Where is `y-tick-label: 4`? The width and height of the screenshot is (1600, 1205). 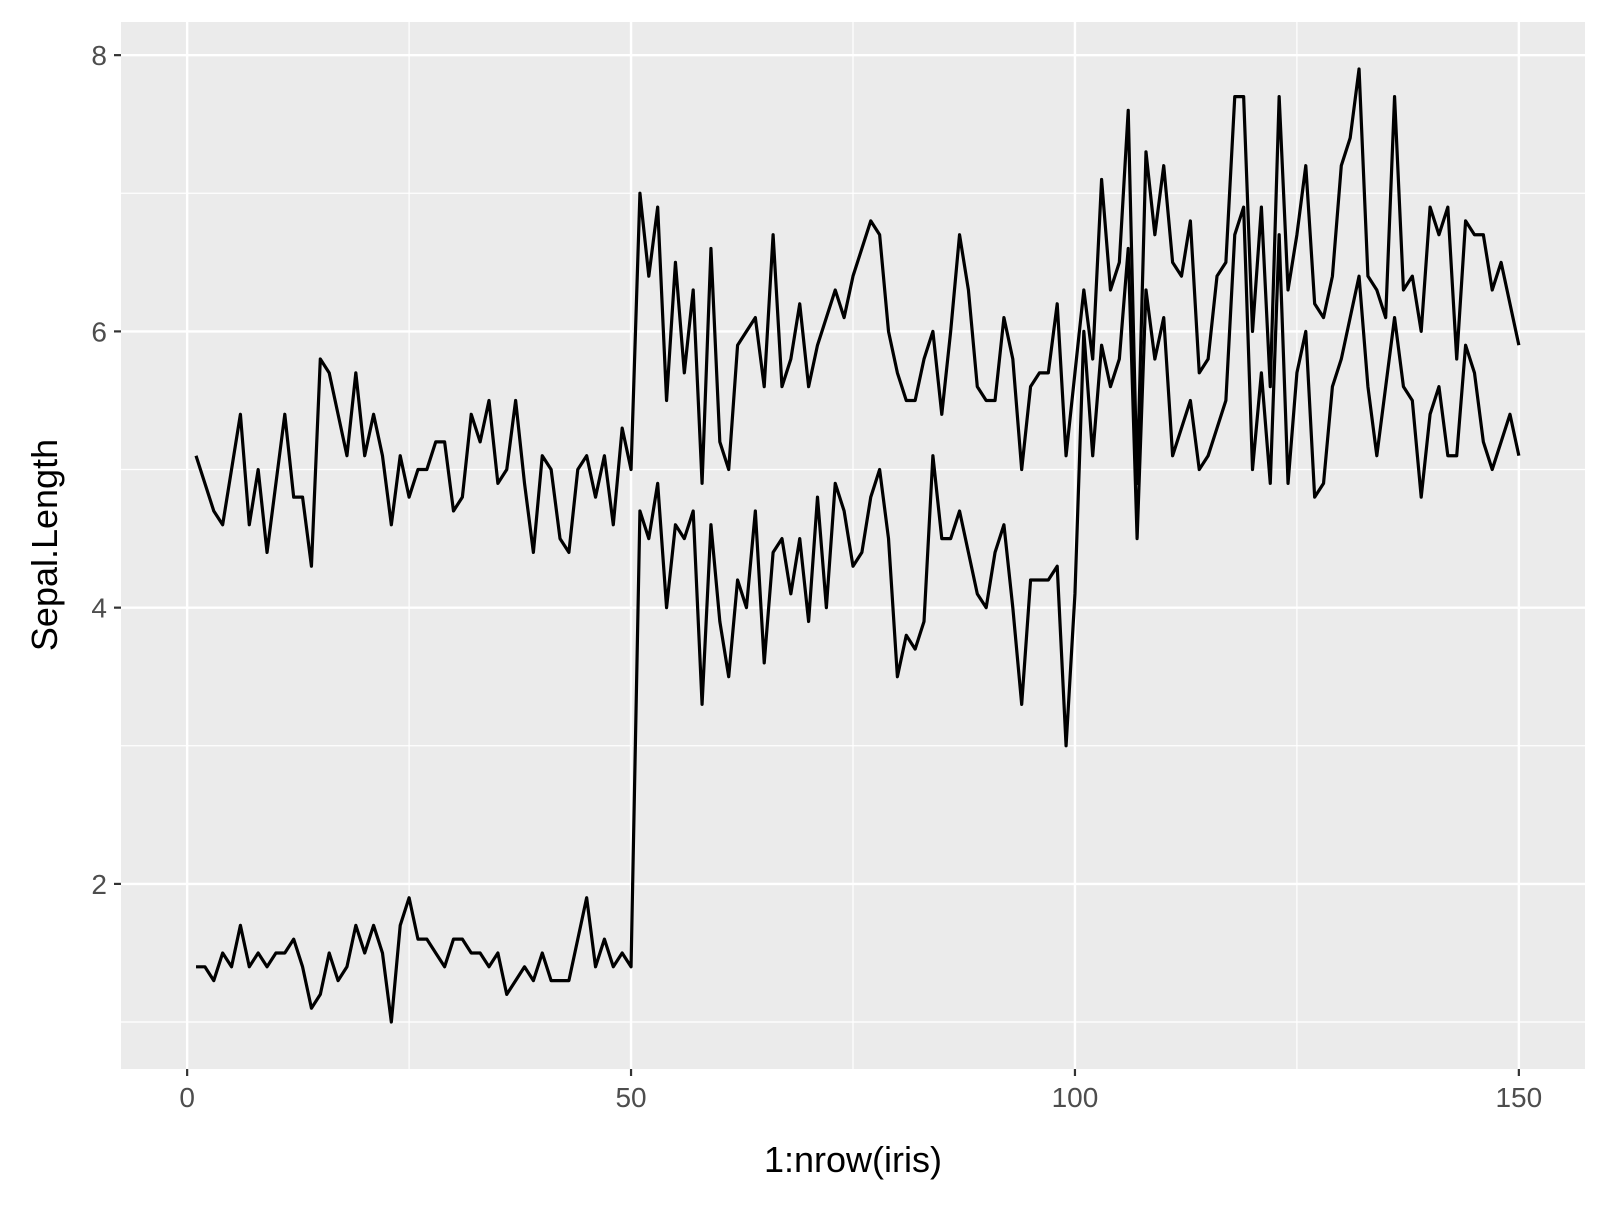
y-tick-label: 4 is located at coordinates (99, 608).